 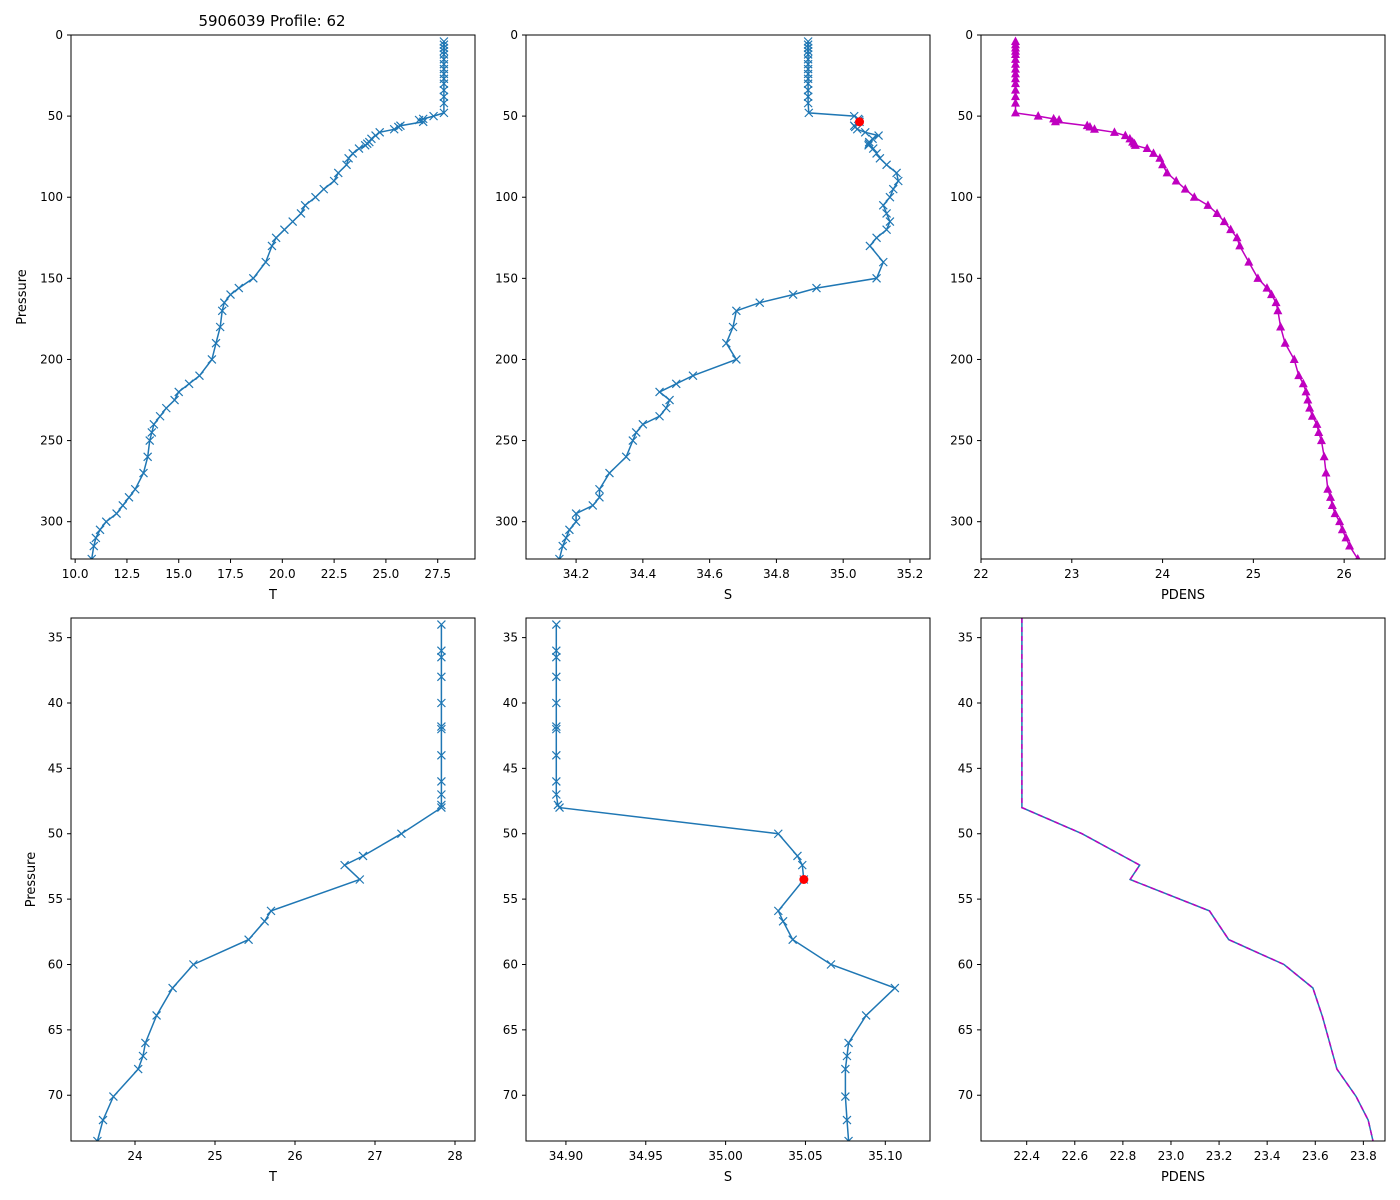 I want to click on series-line-T, so click(x=269, y=882).